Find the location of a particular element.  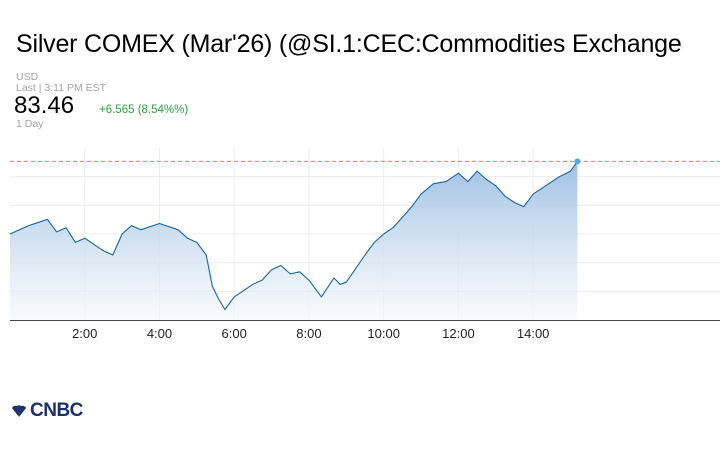

cnbc-wordmark: CNBC is located at coordinates (56, 410).